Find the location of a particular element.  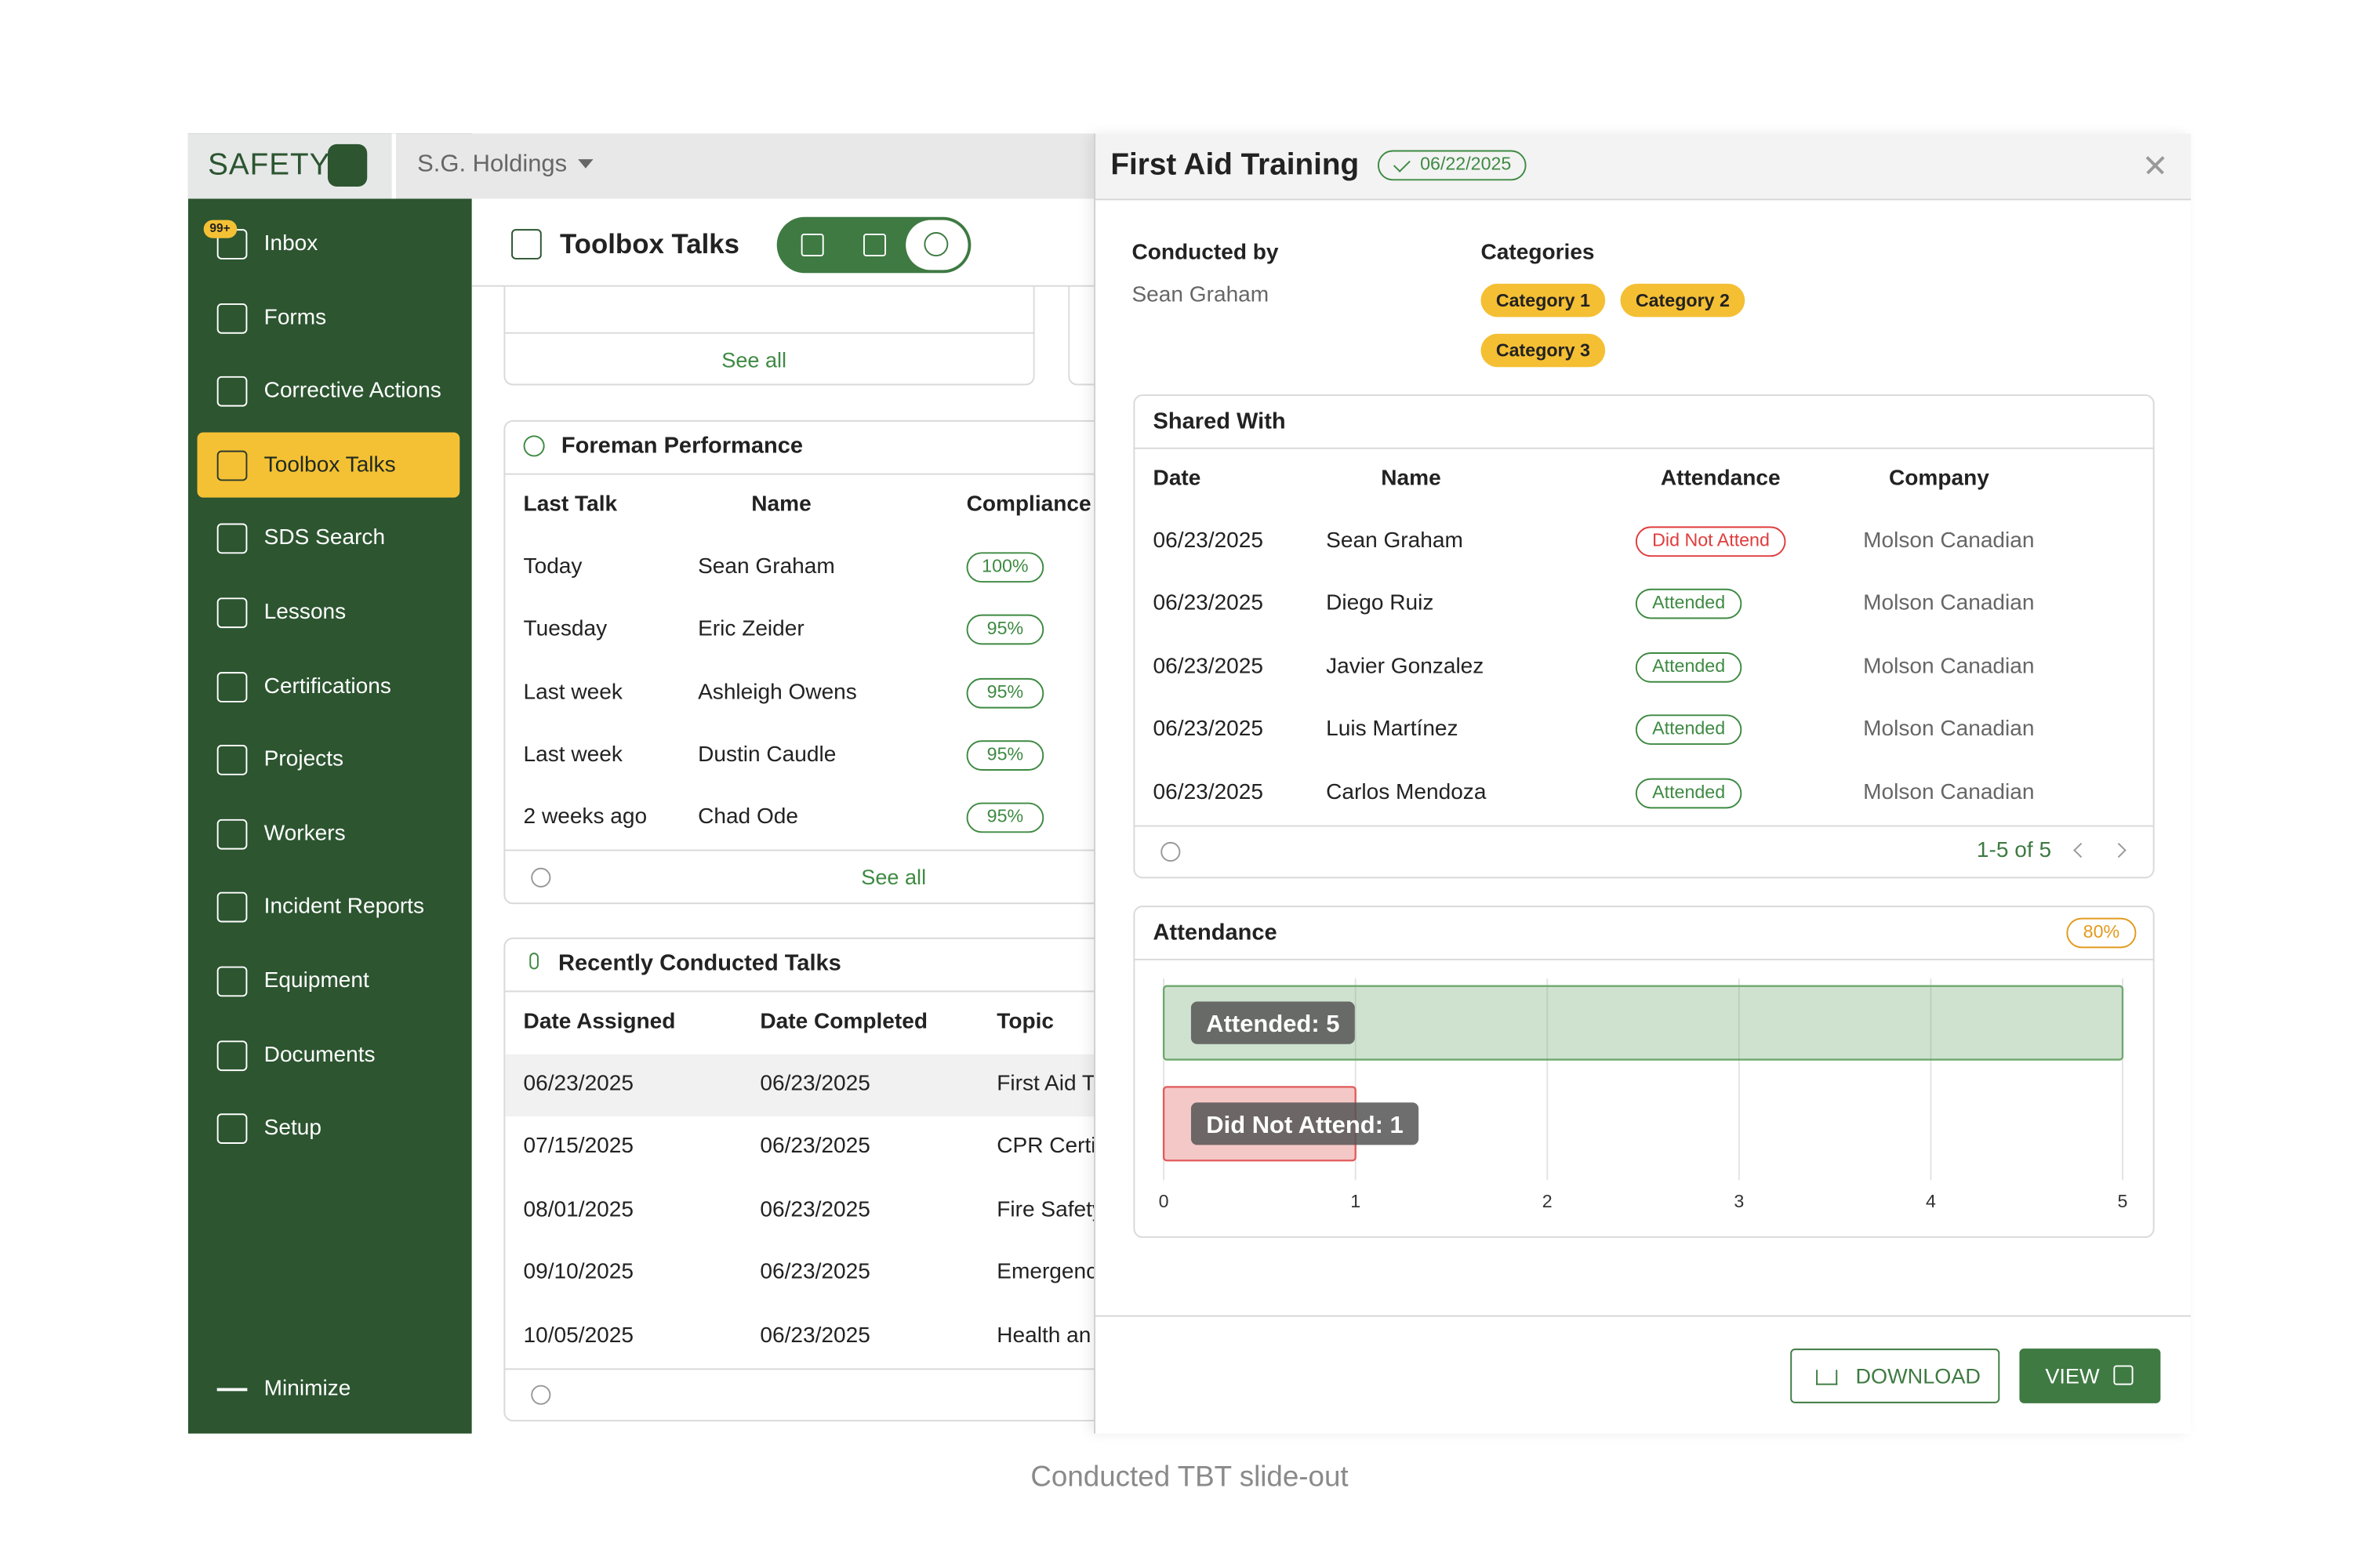

nav-label: SDS Search is located at coordinates (325, 538).